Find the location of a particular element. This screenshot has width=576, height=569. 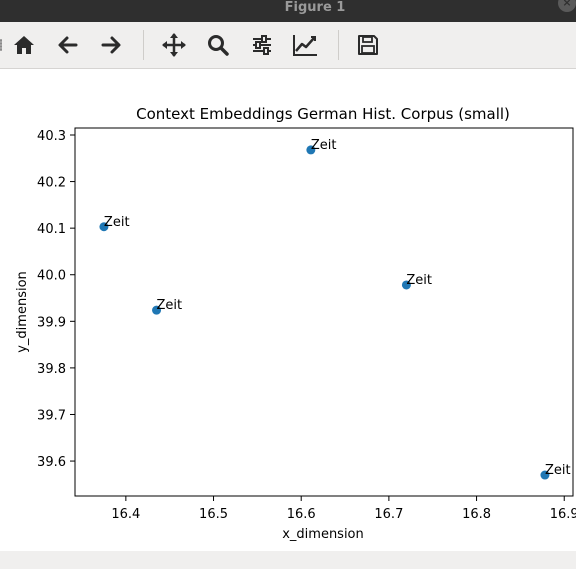

line-chart-icon is located at coordinates (305, 45).